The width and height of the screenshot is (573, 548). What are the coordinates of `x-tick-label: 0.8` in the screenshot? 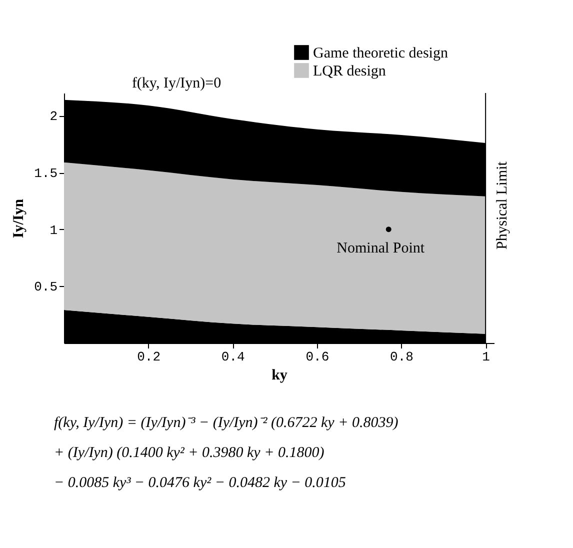 It's located at (402, 357).